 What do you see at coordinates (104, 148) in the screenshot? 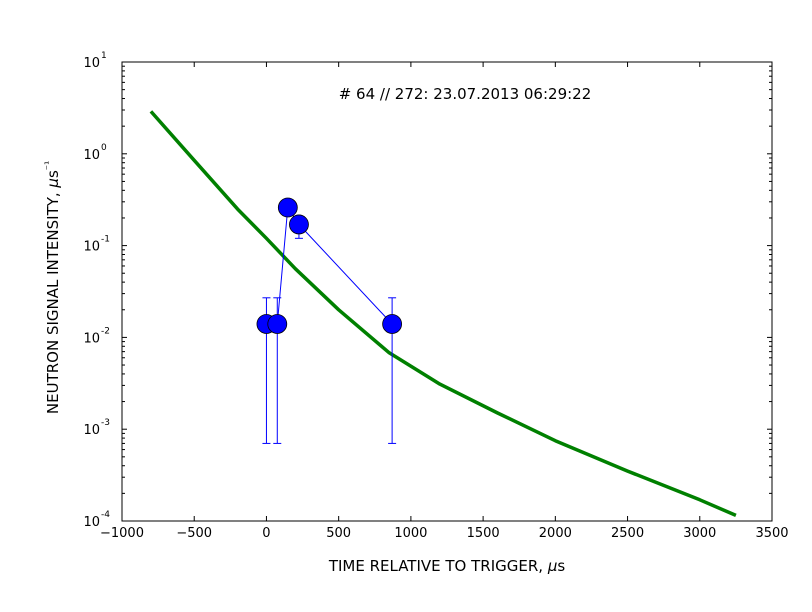
I see `y-tick-exponent: 0` at bounding box center [104, 148].